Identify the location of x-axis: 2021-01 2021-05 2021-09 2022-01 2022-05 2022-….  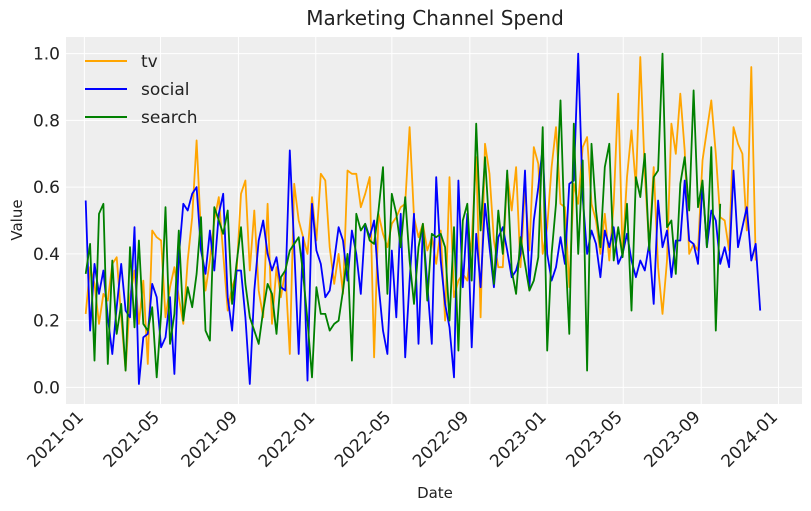
(403, 439).